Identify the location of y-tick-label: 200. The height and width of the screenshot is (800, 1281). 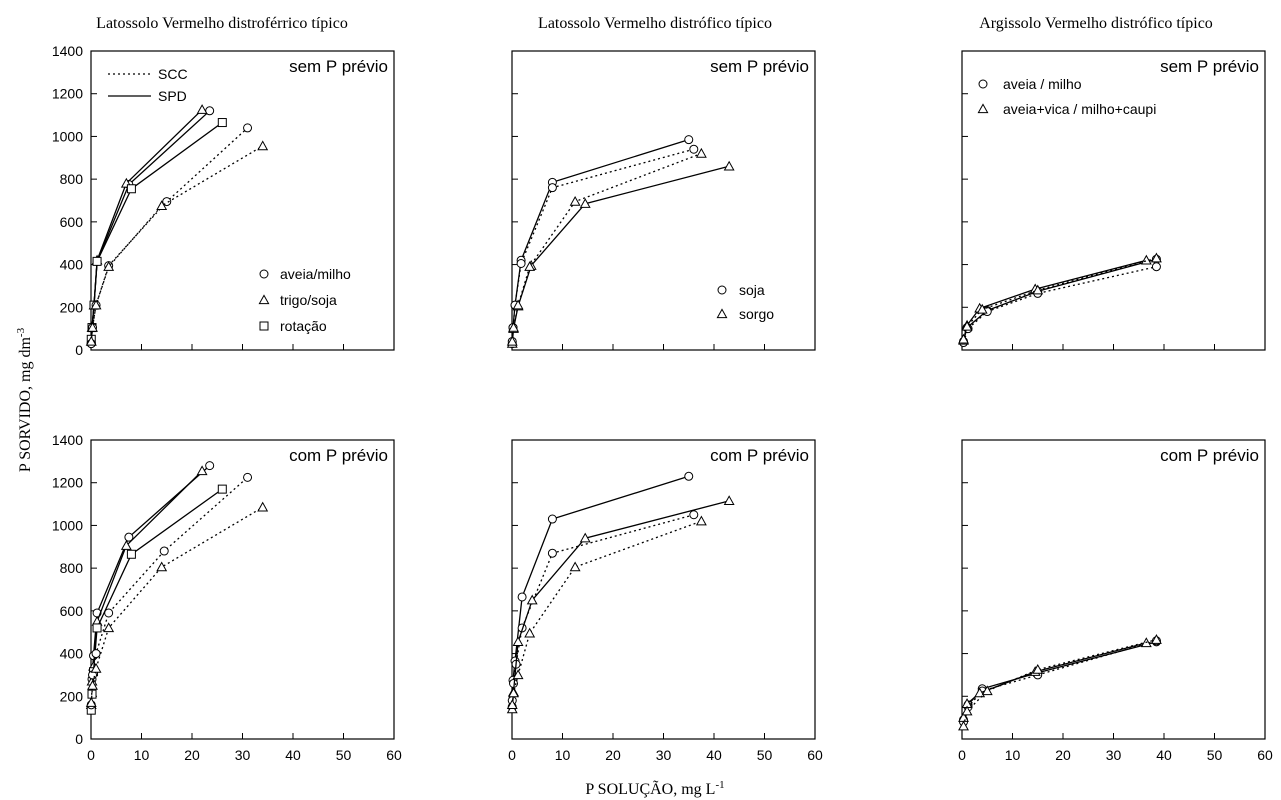
(72, 696).